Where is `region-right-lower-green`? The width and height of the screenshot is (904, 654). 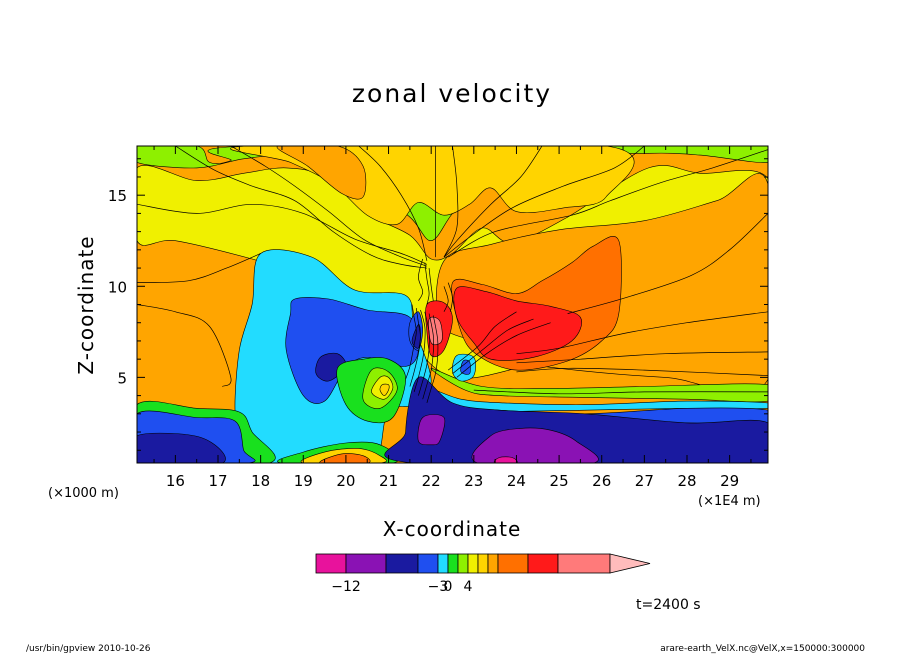
region-right-lower-green is located at coordinates (599, 385).